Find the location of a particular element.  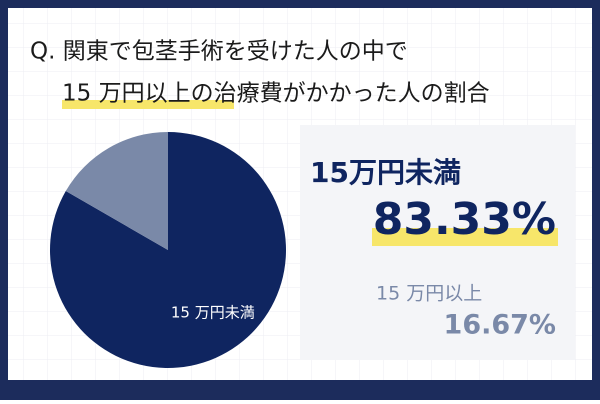

value-highlight is located at coordinates (465, 237).